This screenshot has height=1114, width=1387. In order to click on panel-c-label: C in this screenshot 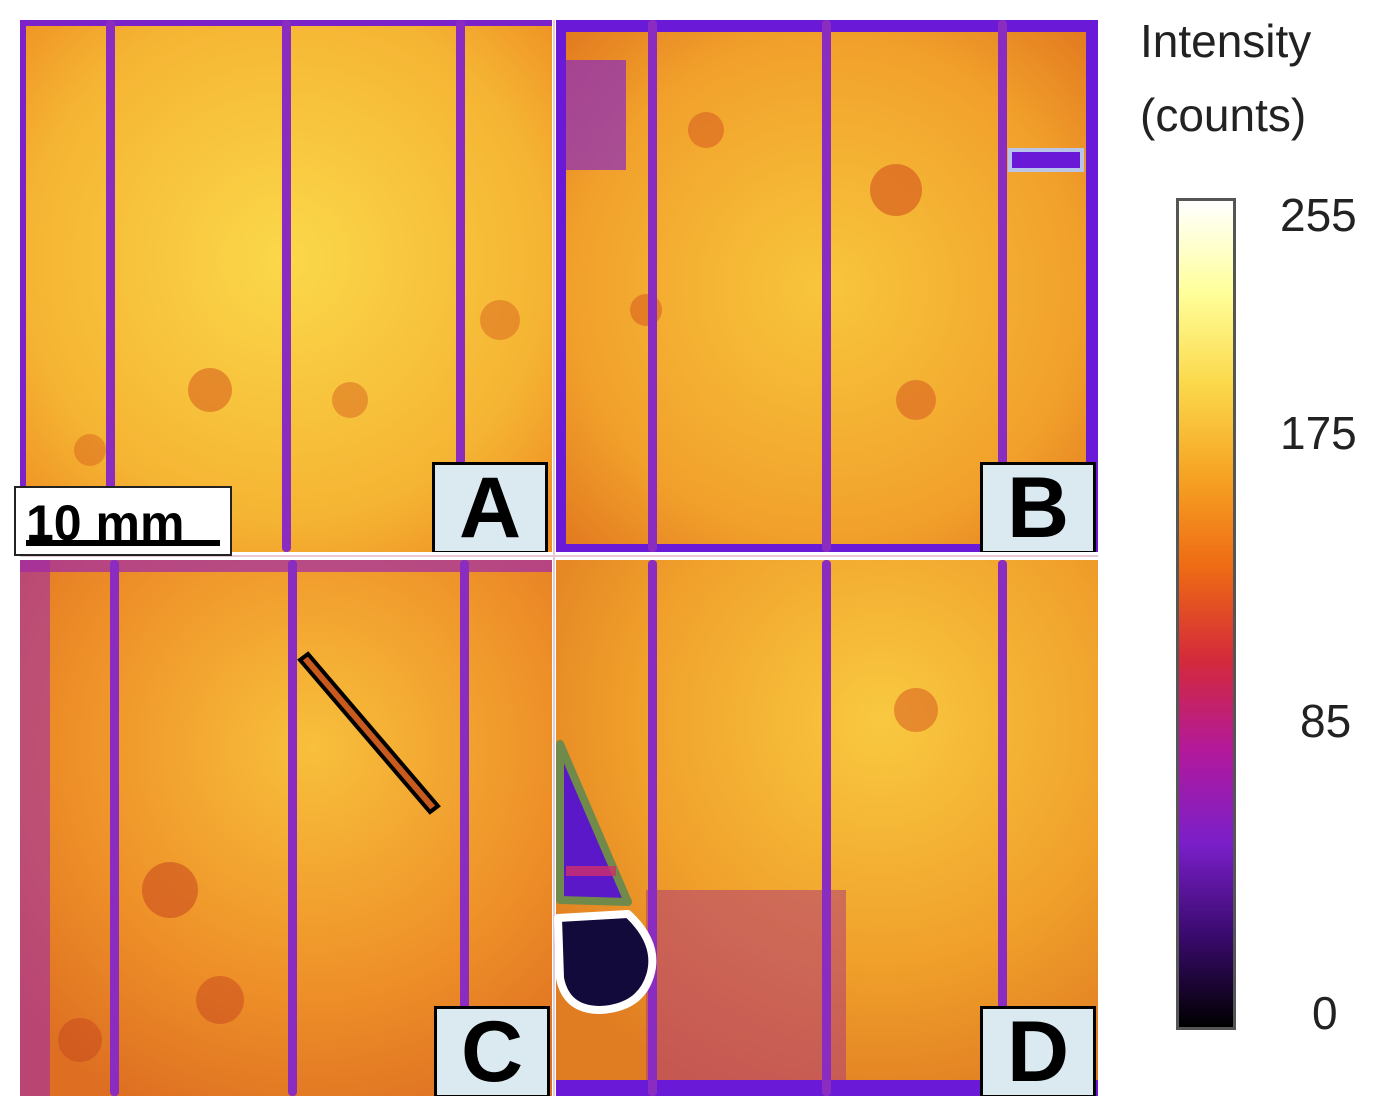, I will do `click(492, 1051)`.